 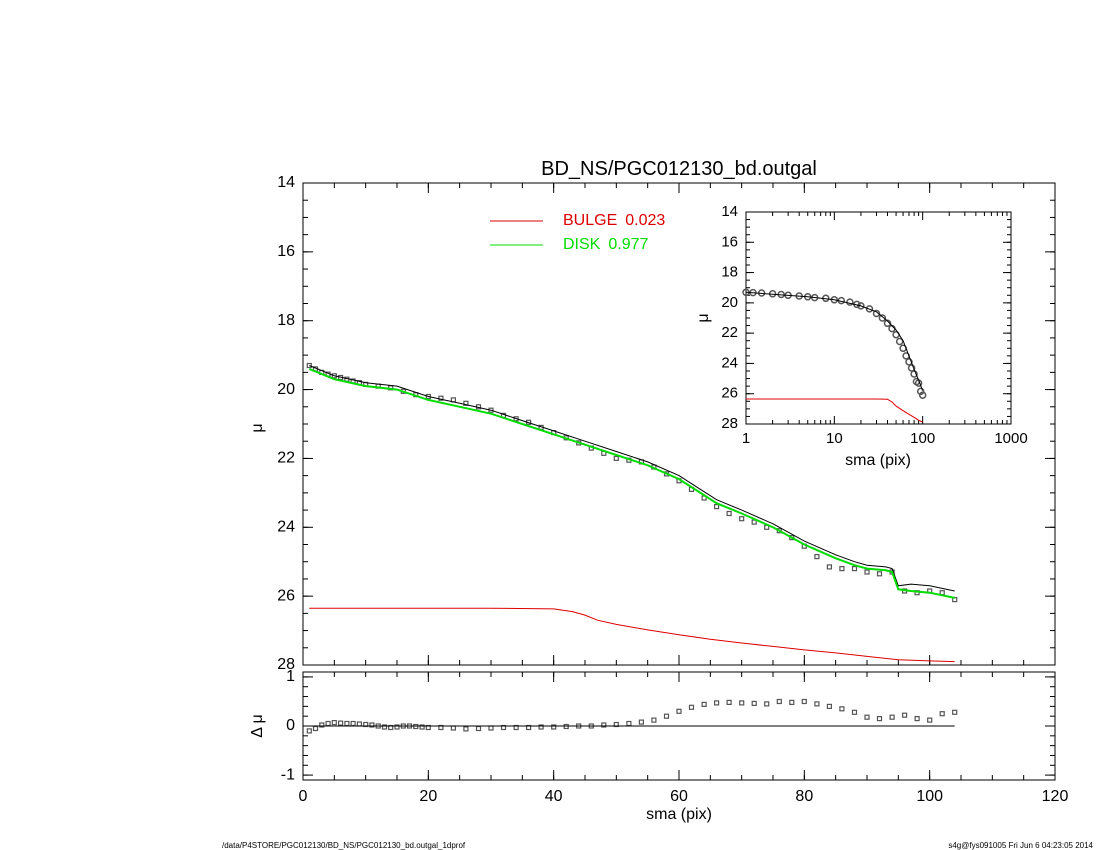 What do you see at coordinates (286, 182) in the screenshot?
I see `y-tick-label-main-0: 14` at bounding box center [286, 182].